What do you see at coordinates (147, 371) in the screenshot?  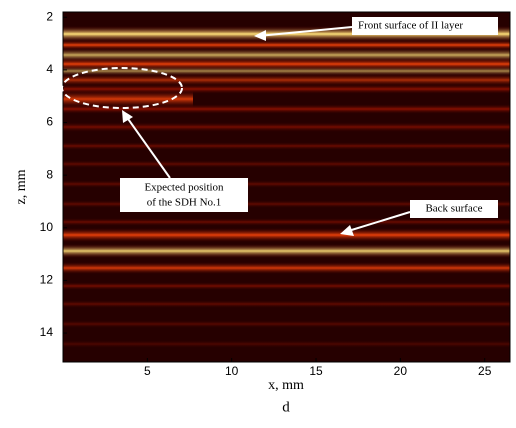 I see `x-tick-label: 5` at bounding box center [147, 371].